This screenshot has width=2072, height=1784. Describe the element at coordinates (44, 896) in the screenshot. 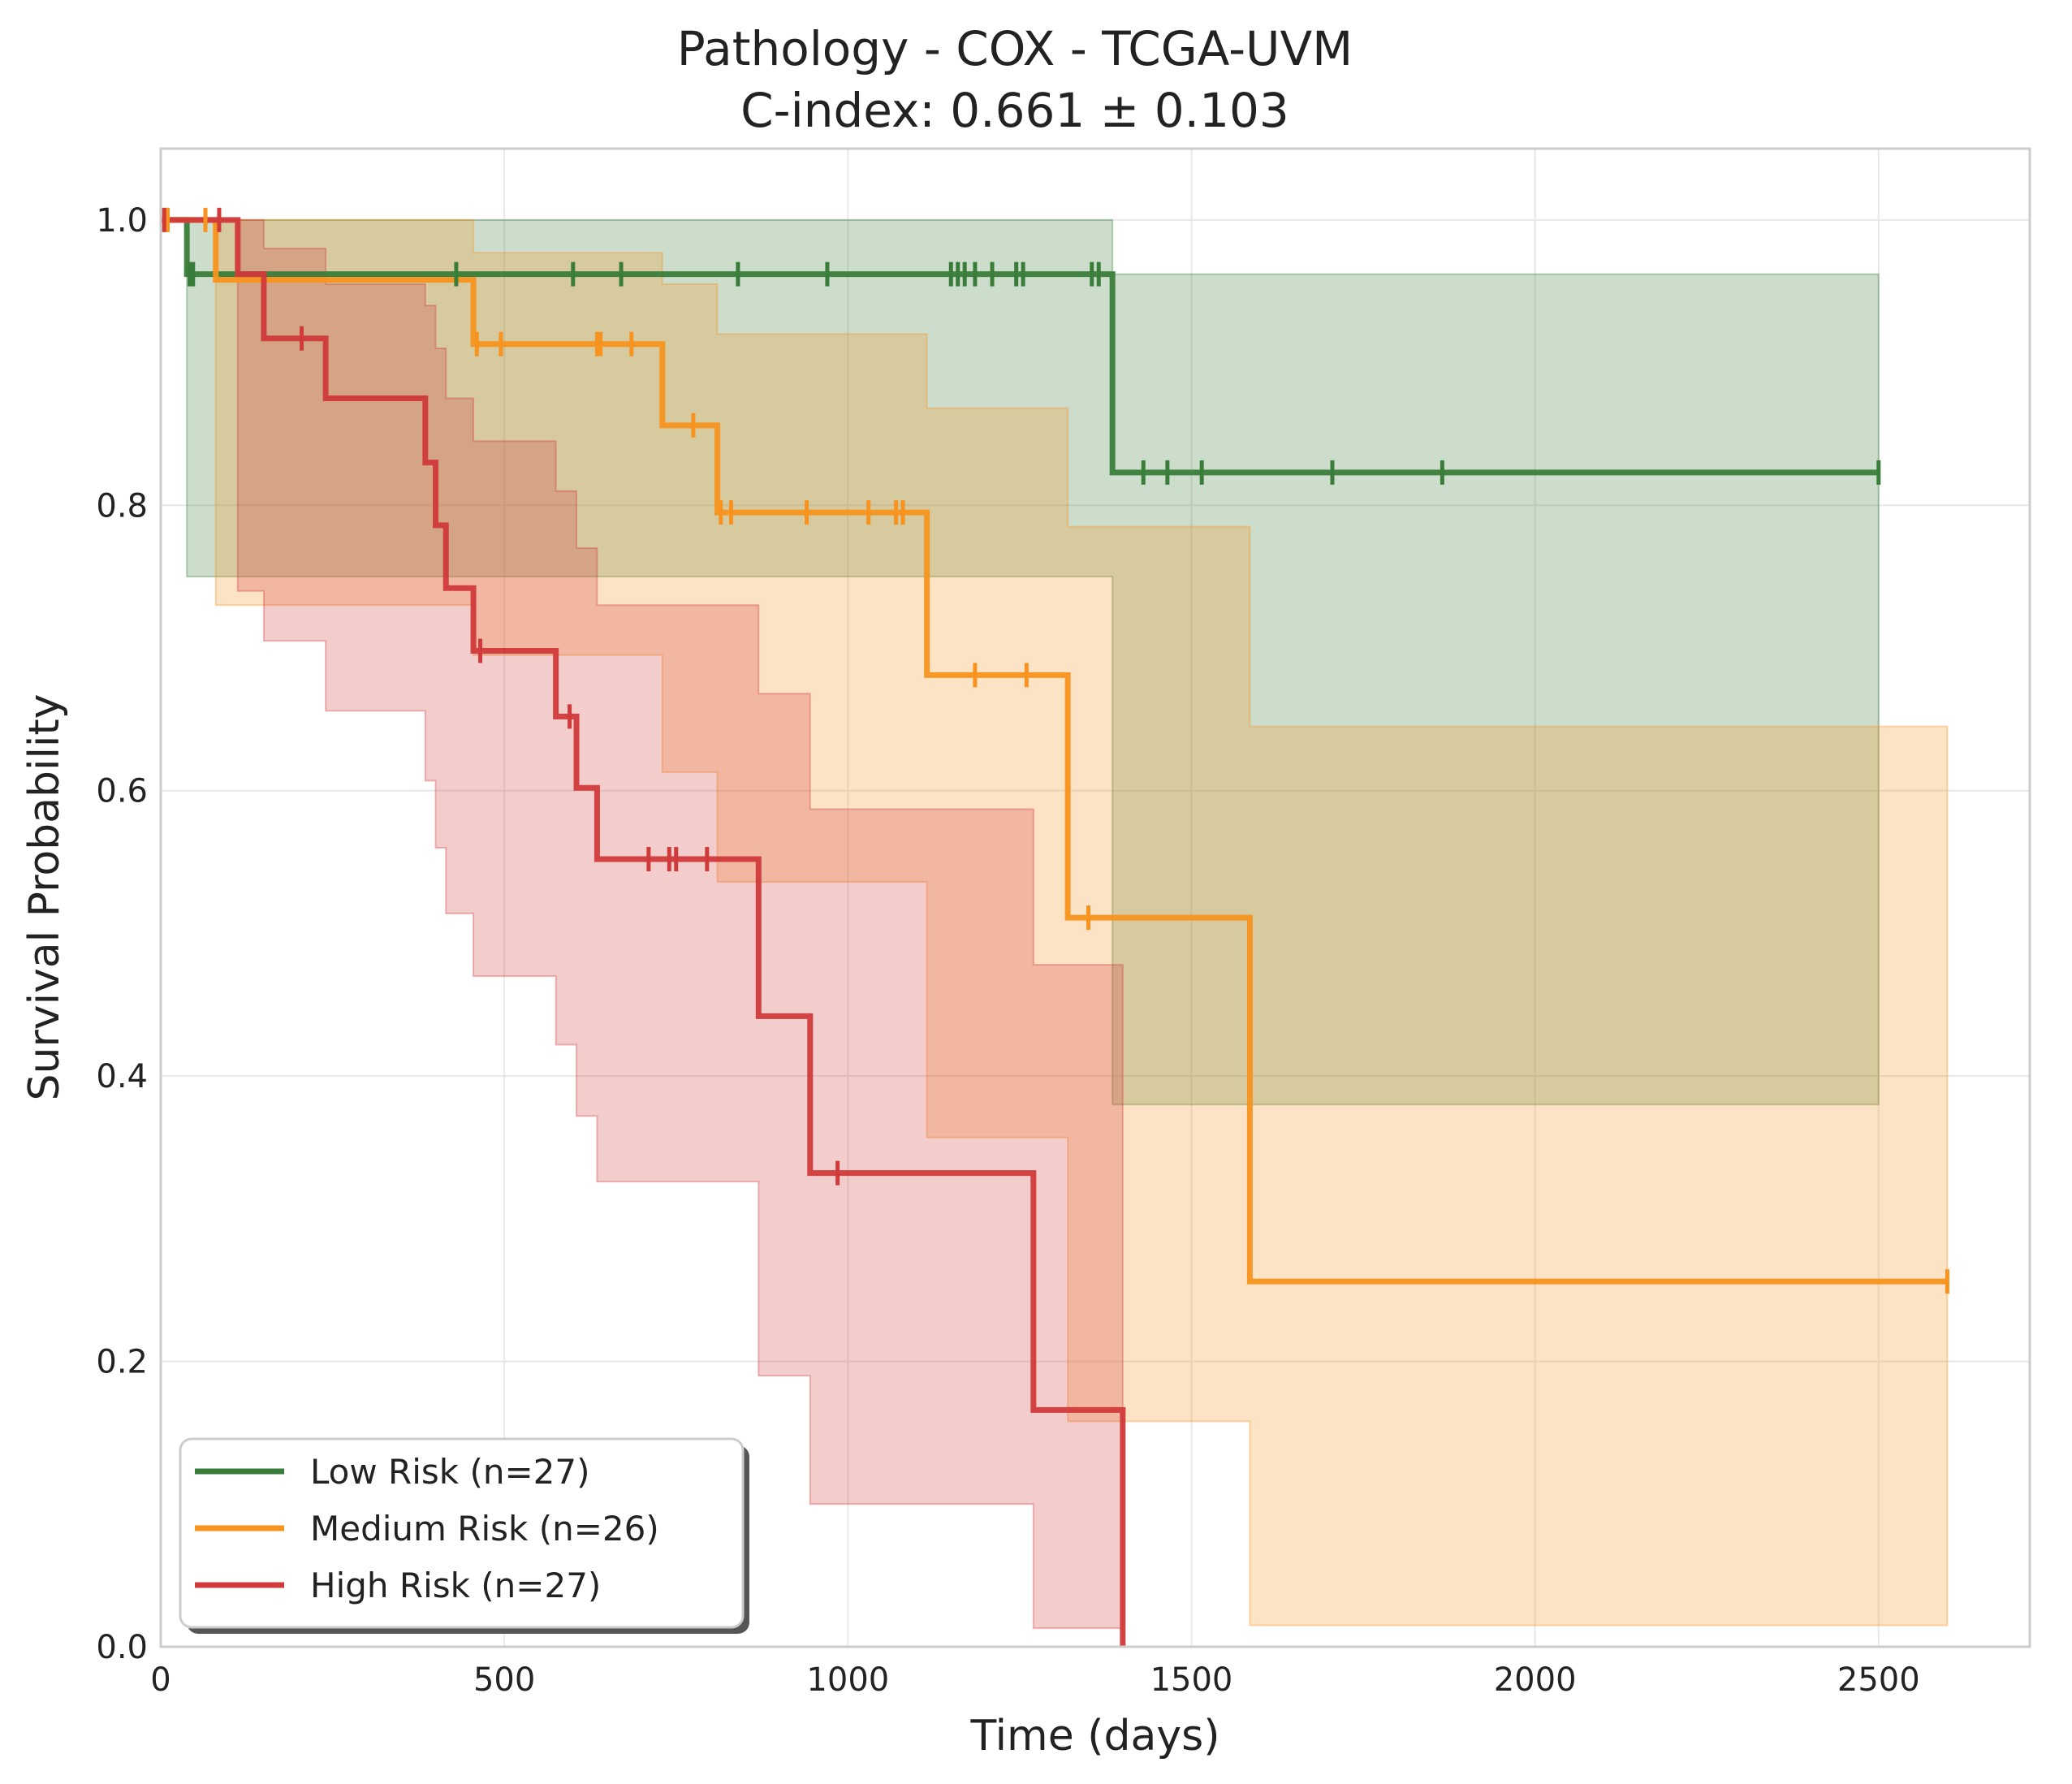

I see `y-axis-label: Survival Probability` at that location.